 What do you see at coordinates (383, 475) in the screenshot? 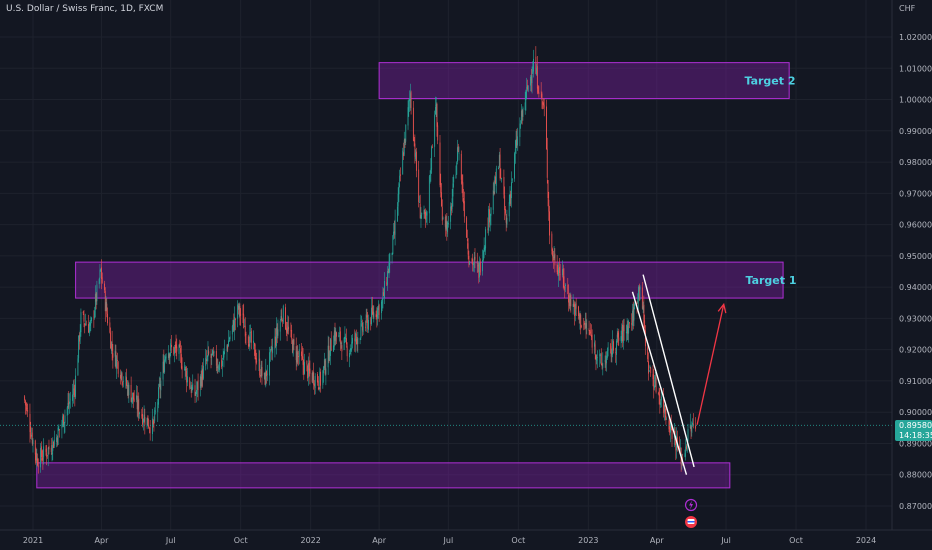
I see `support-zone` at bounding box center [383, 475].